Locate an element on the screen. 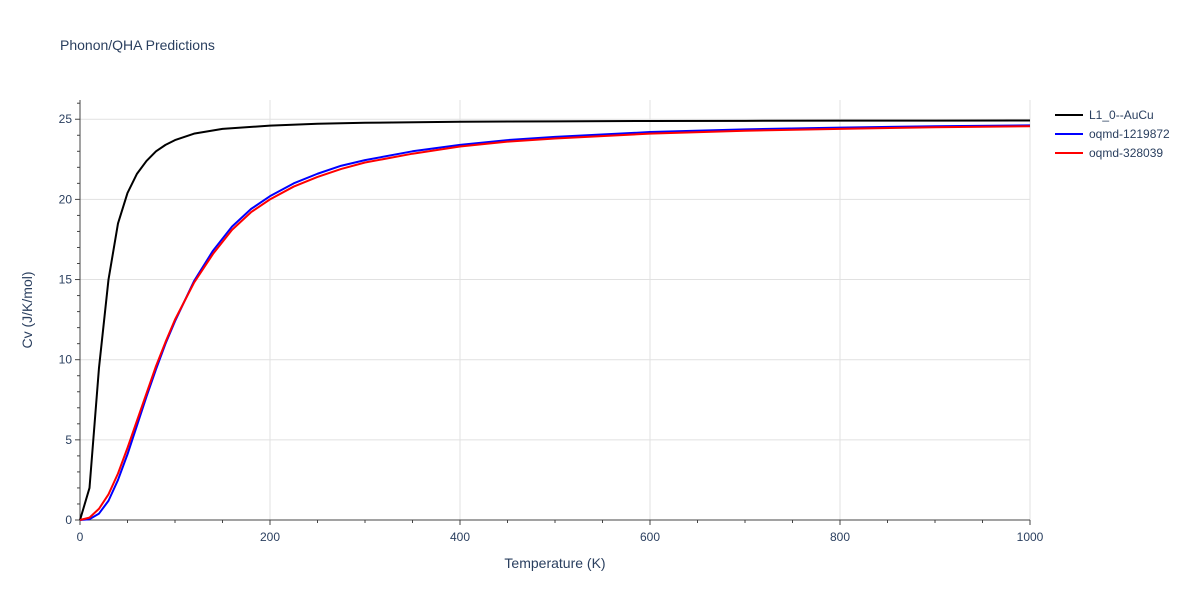 The width and height of the screenshot is (1200, 600). y-axis-title: Cv (J/K/mol) is located at coordinates (27, 310).